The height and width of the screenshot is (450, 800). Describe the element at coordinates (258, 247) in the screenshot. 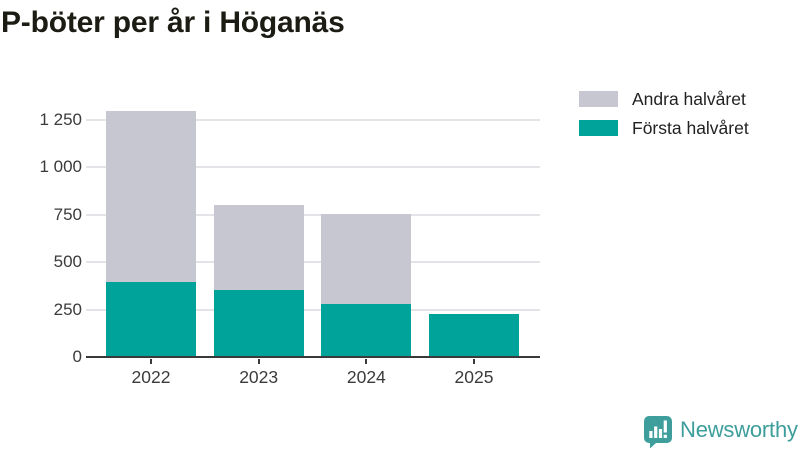

I see `bar-segment-2023-andra-halvåret` at that location.